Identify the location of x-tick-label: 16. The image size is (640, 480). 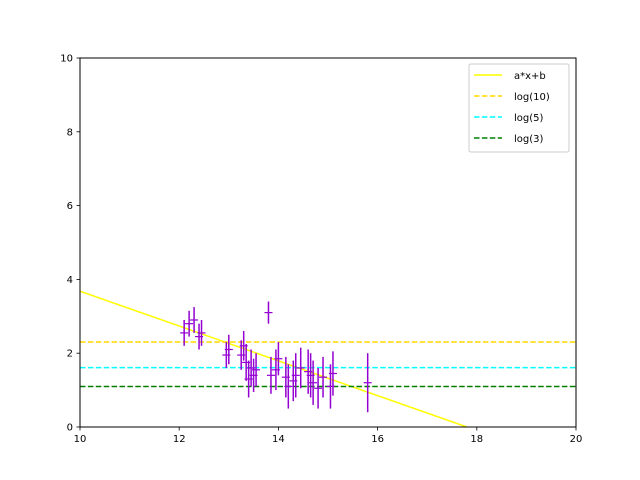
(377, 439).